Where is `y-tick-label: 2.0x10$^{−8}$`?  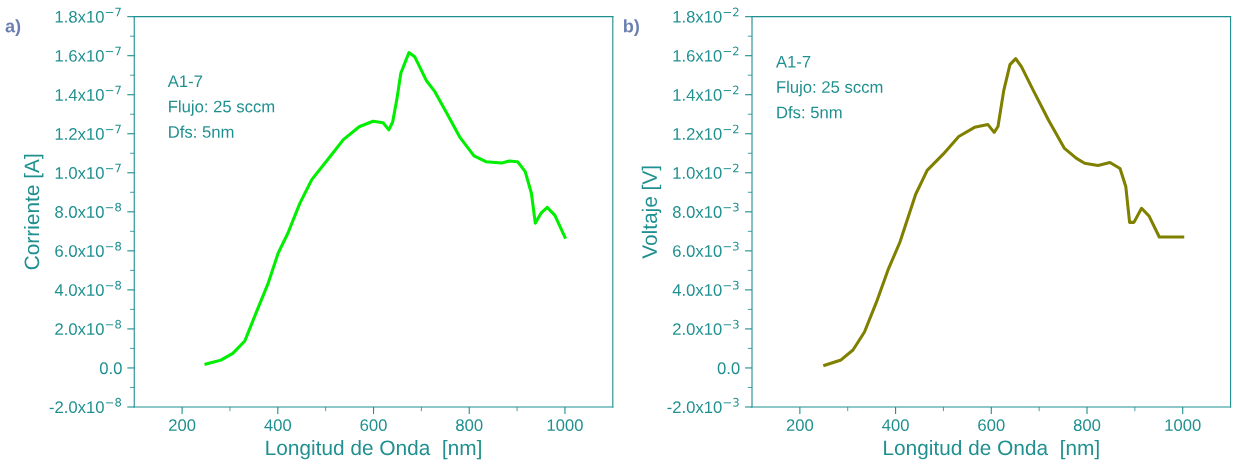
y-tick-label: 2.0x10$^{−8}$ is located at coordinates (88, 327).